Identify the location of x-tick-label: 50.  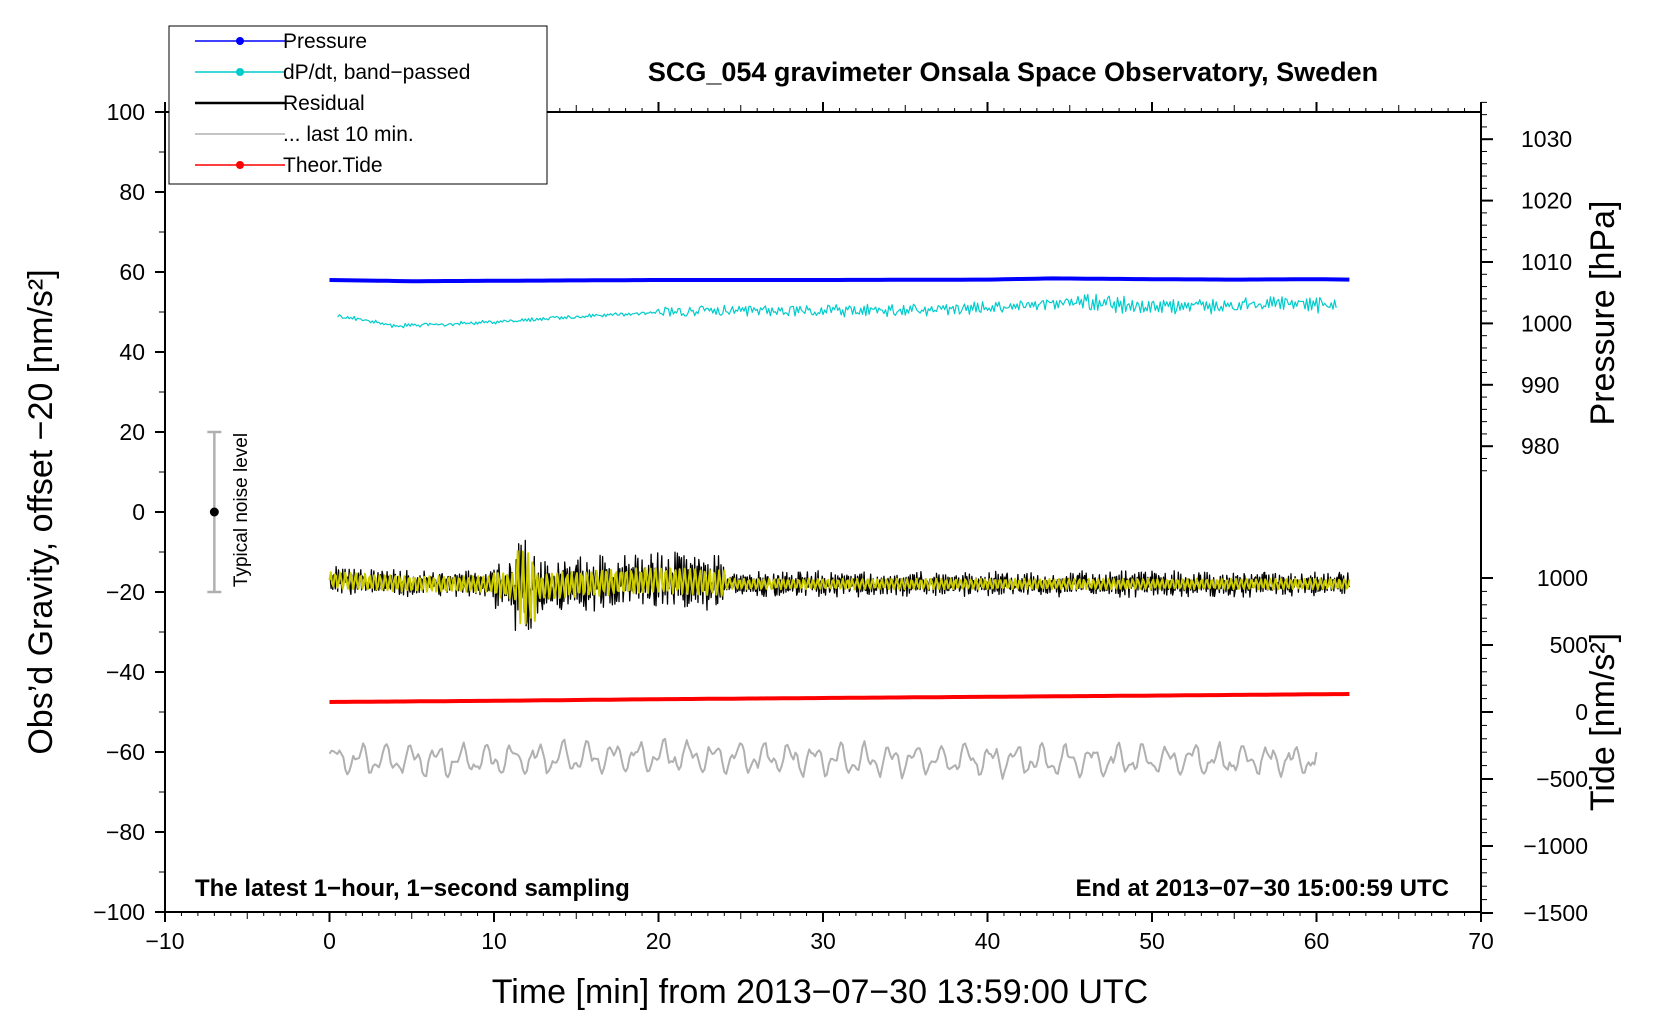
(1152, 941).